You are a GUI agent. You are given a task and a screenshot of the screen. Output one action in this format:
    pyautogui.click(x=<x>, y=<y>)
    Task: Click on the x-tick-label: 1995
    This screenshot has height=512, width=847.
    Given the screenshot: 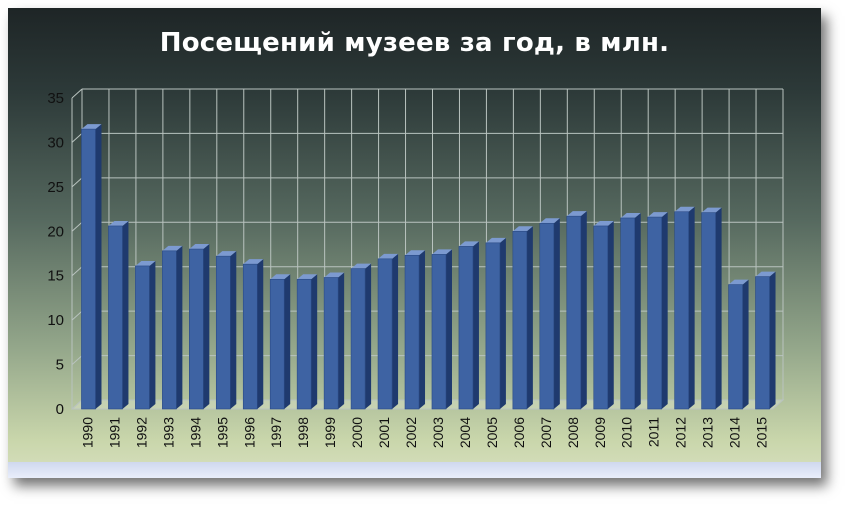 What is the action you would take?
    pyautogui.click(x=222, y=432)
    